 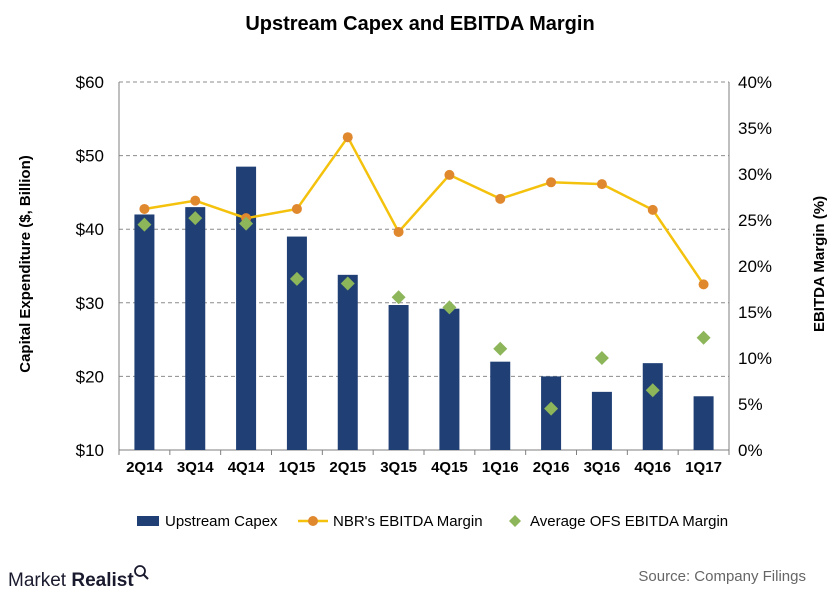 I want to click on left-tick-label: $50, so click(x=90, y=156).